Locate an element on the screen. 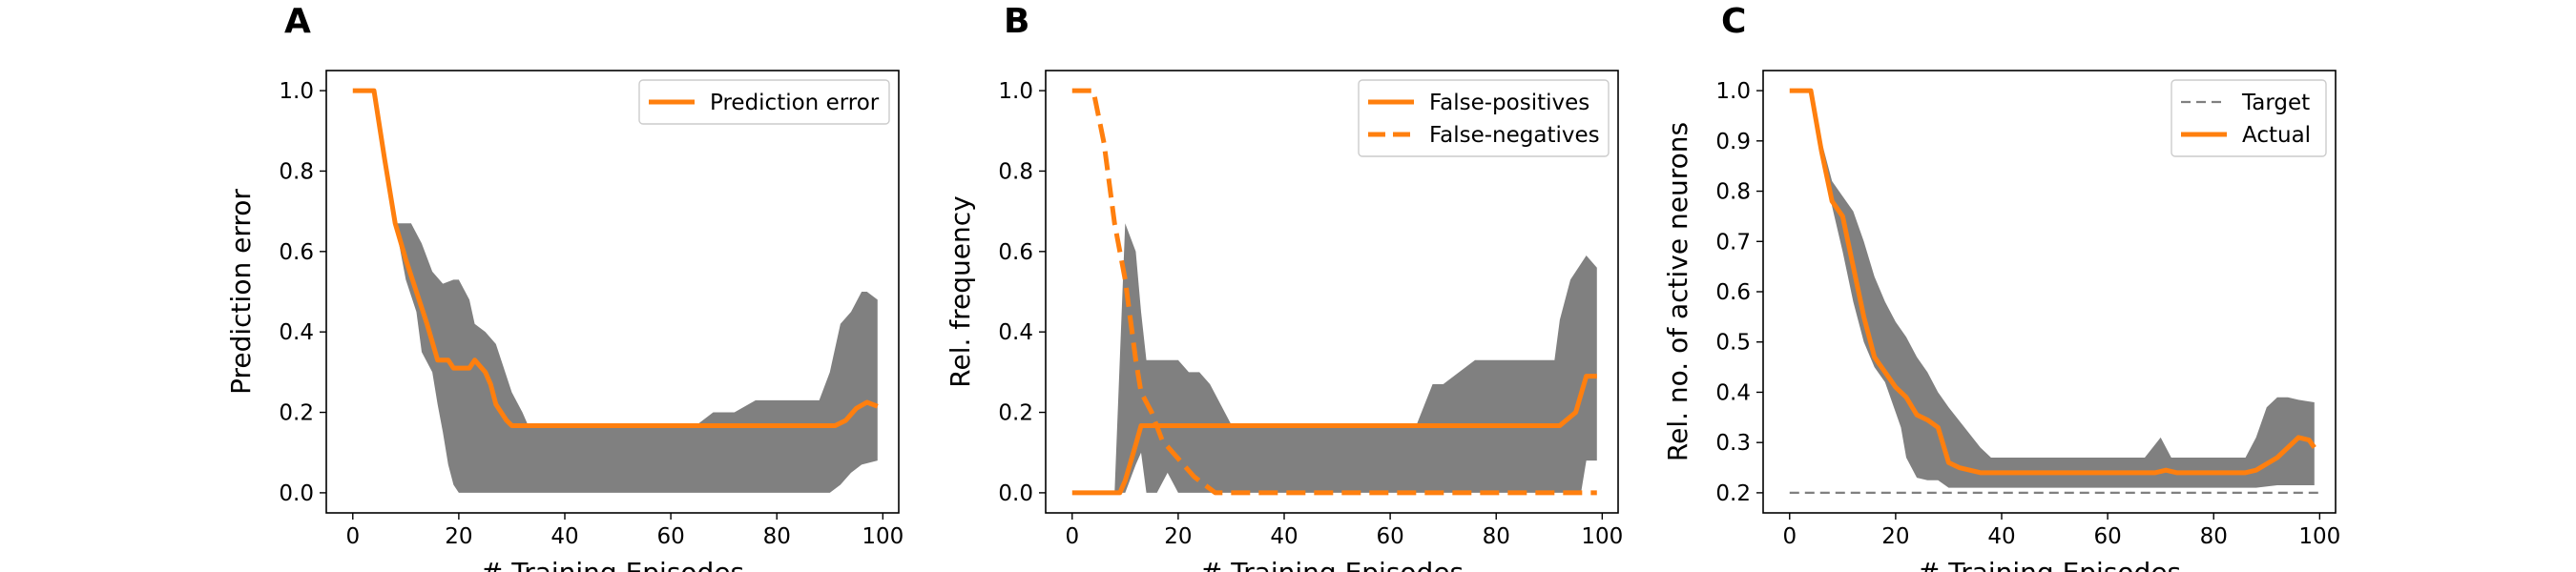 The width and height of the screenshot is (2576, 572). series-line-actual is located at coordinates (2052, 282).